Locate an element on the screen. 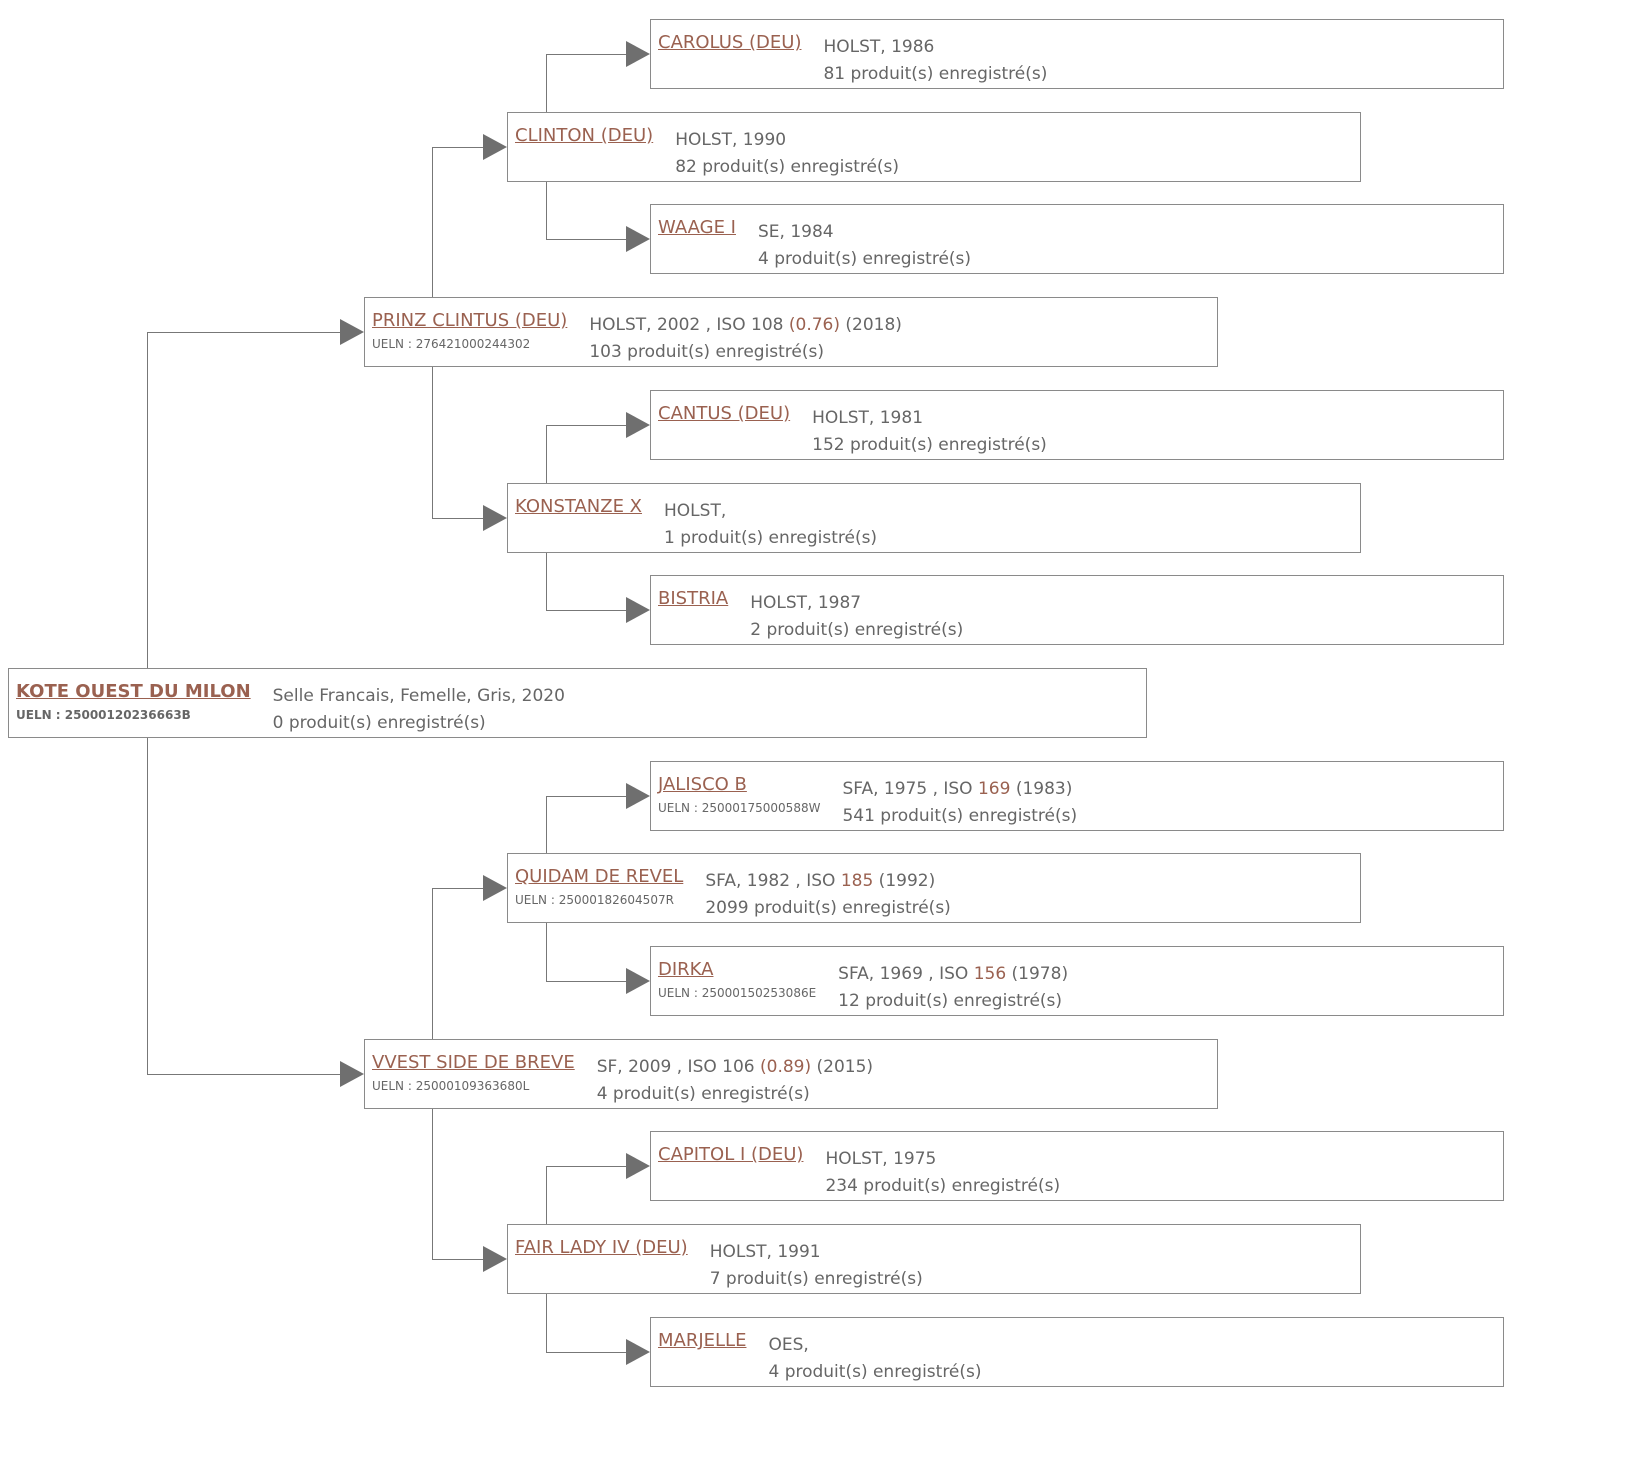  ueln-label: UELN : 25000182604507R is located at coordinates (594, 900).